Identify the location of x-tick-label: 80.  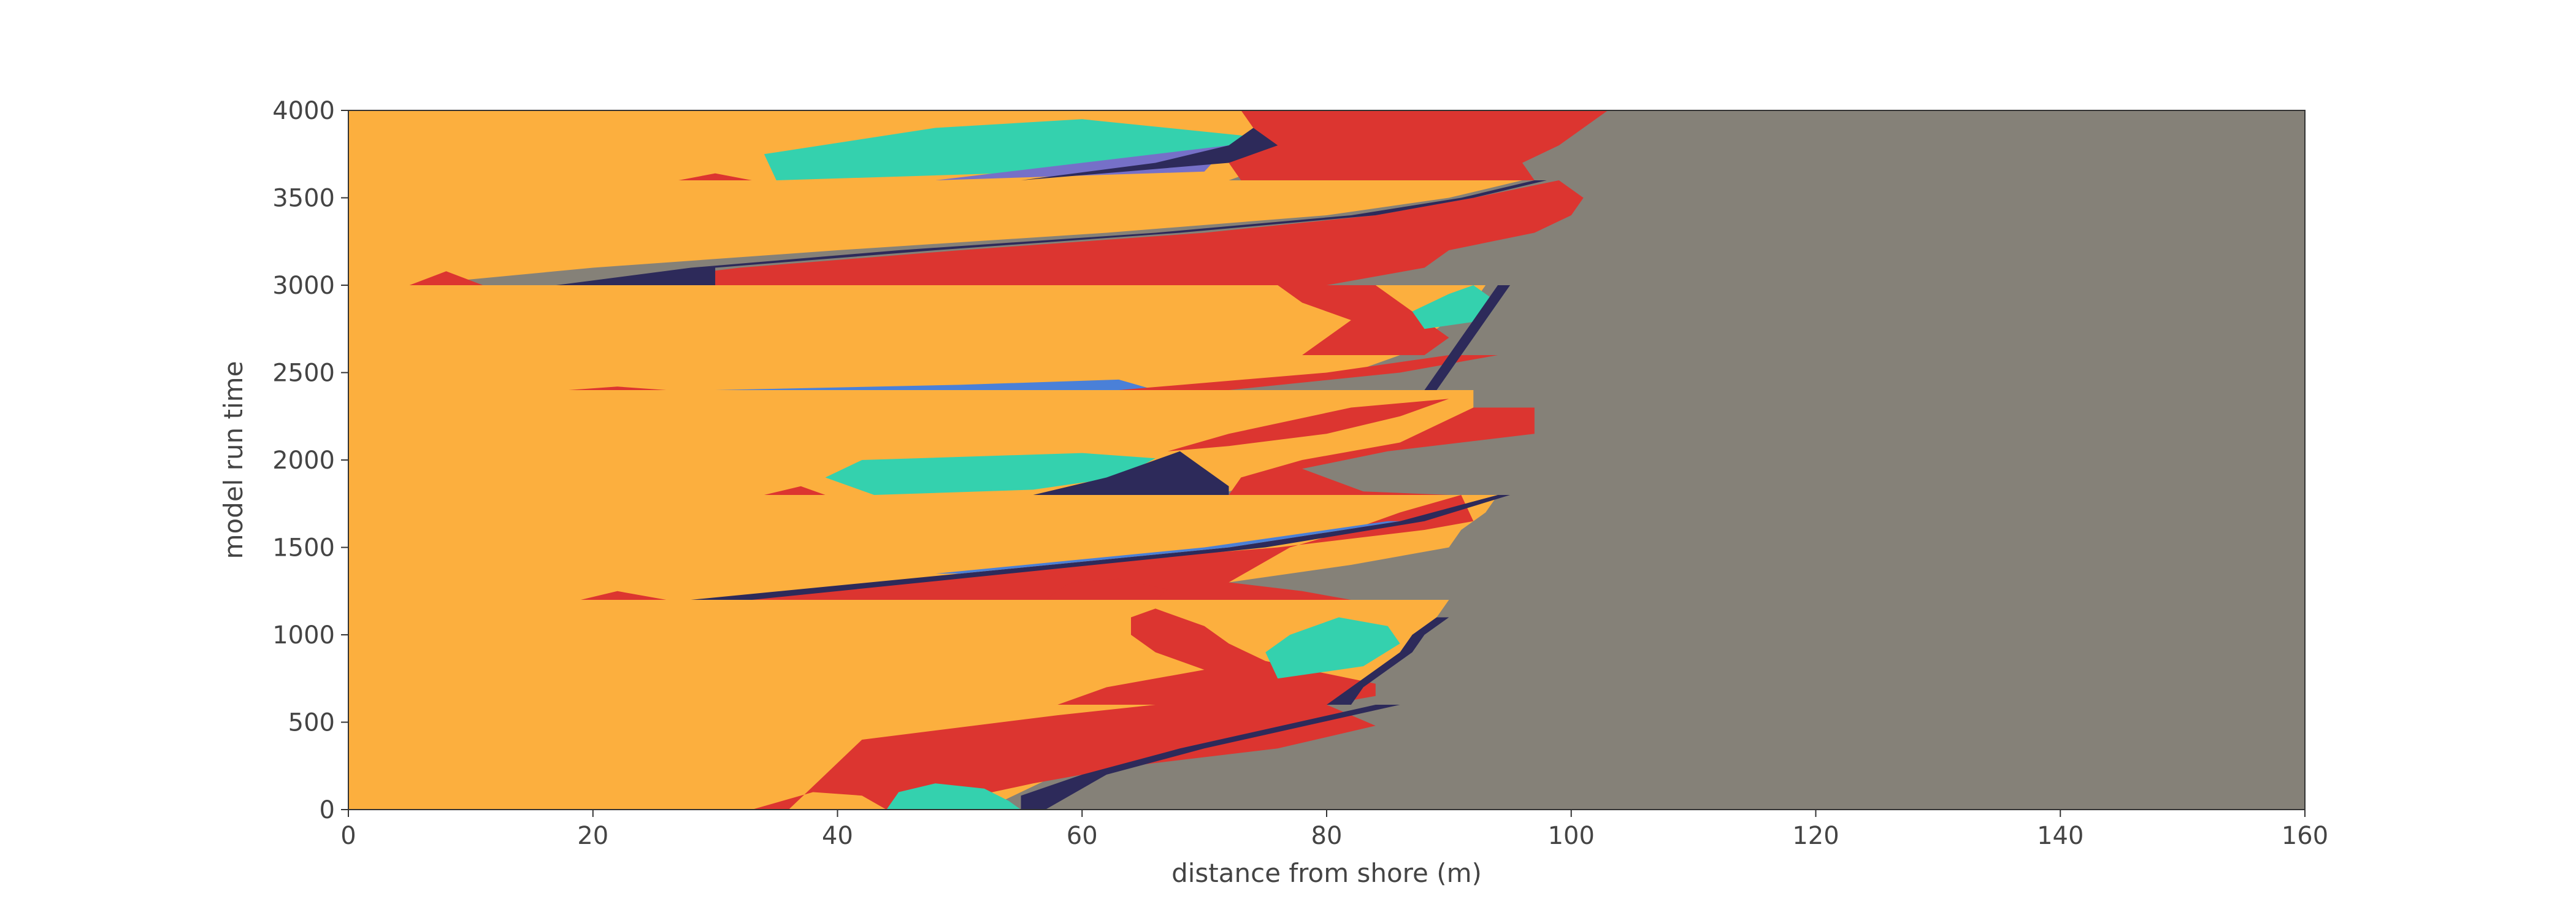
(1327, 836).